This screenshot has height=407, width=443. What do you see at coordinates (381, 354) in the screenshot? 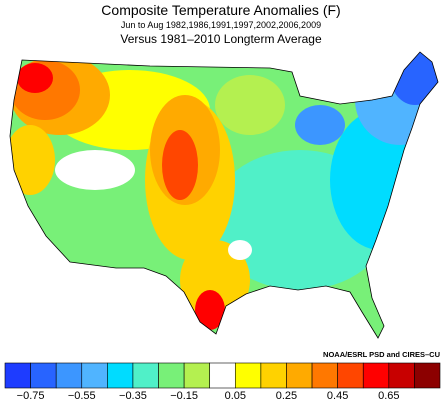
I see `credit: NOAA/ESRL PSD and CIRES–CU` at bounding box center [381, 354].